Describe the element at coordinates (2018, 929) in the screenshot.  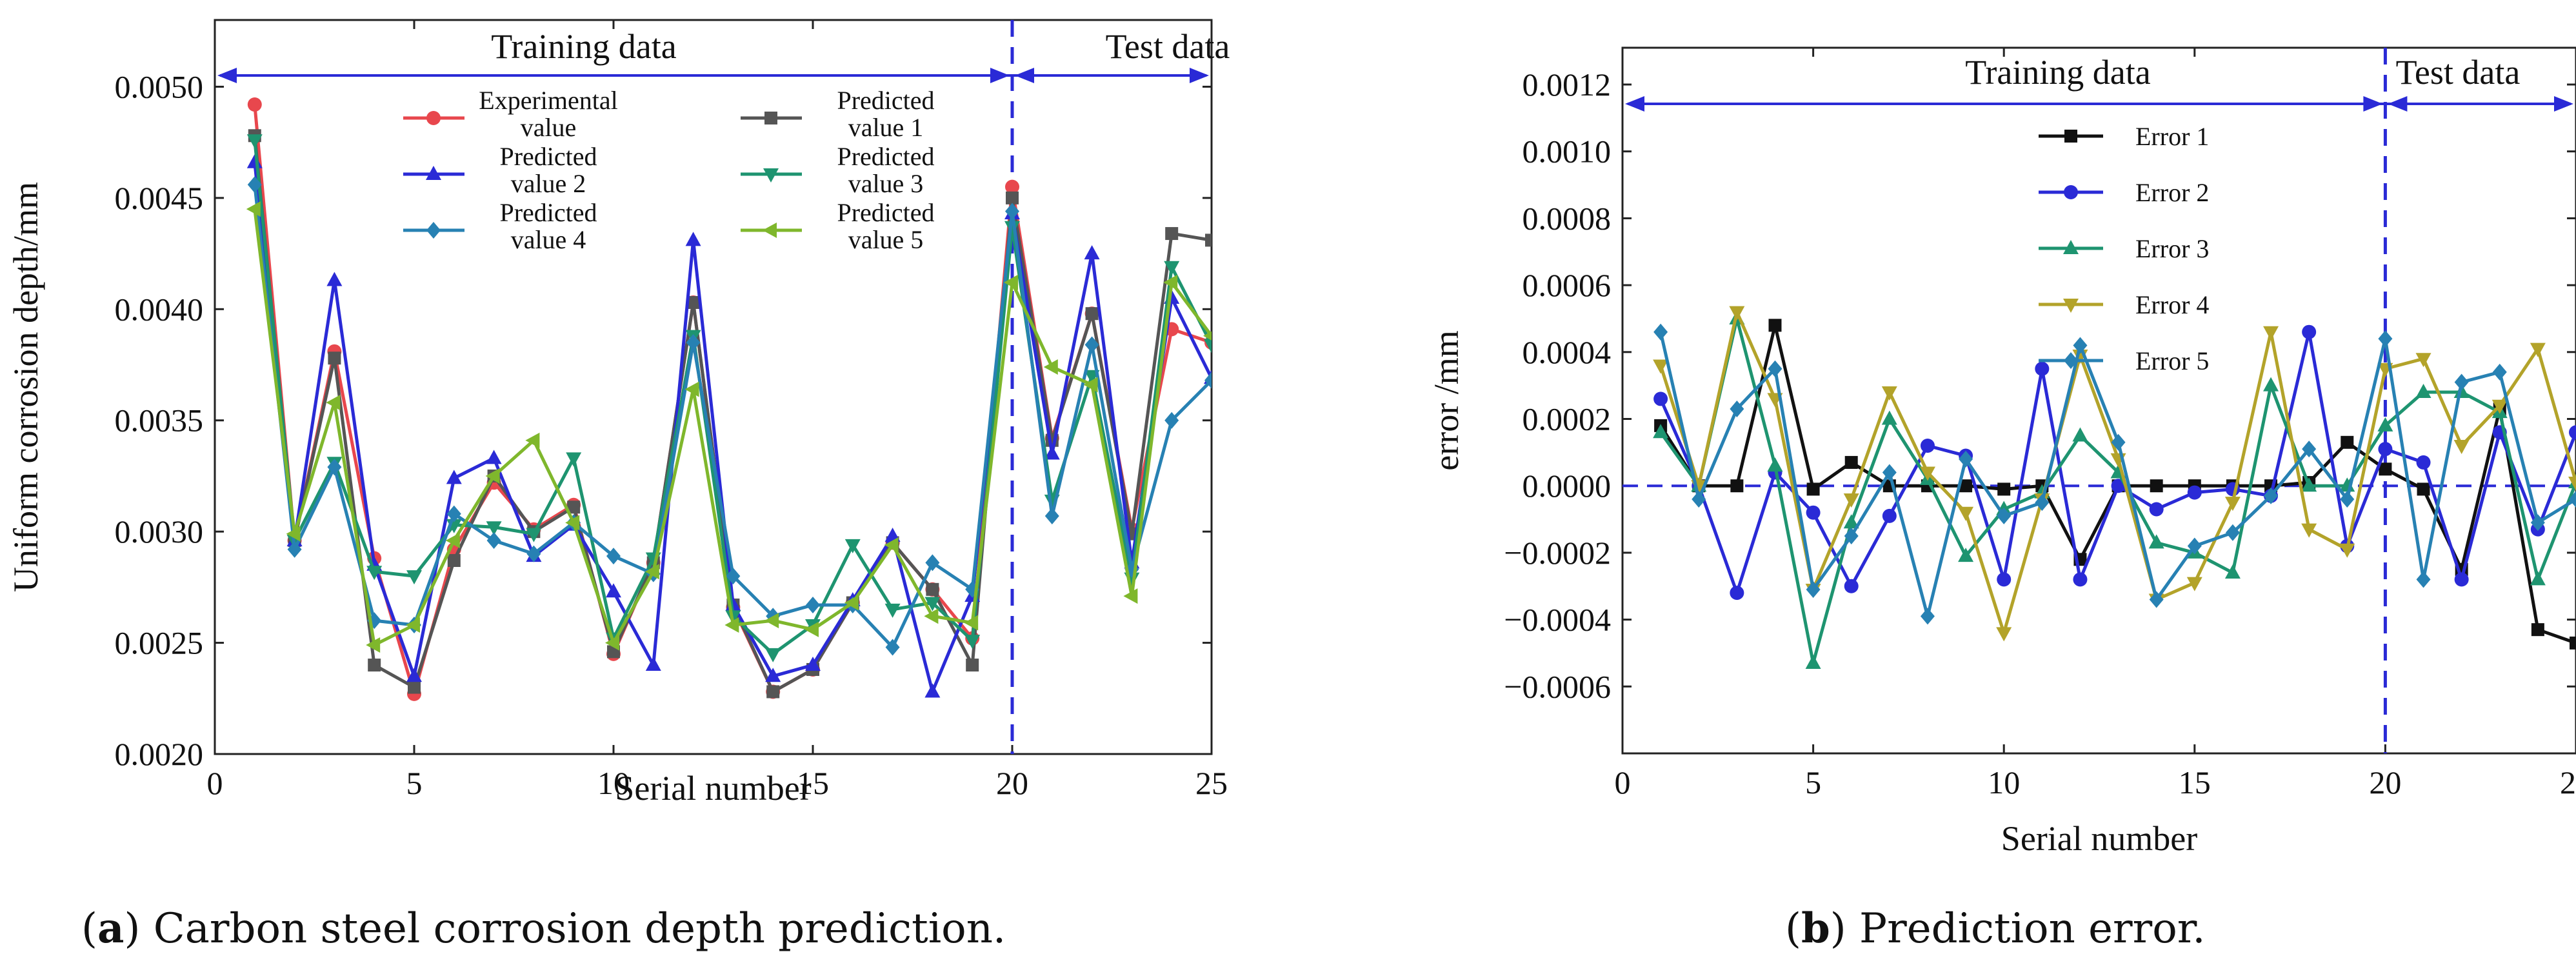
I see `caption-text: ) Prediction error.` at that location.